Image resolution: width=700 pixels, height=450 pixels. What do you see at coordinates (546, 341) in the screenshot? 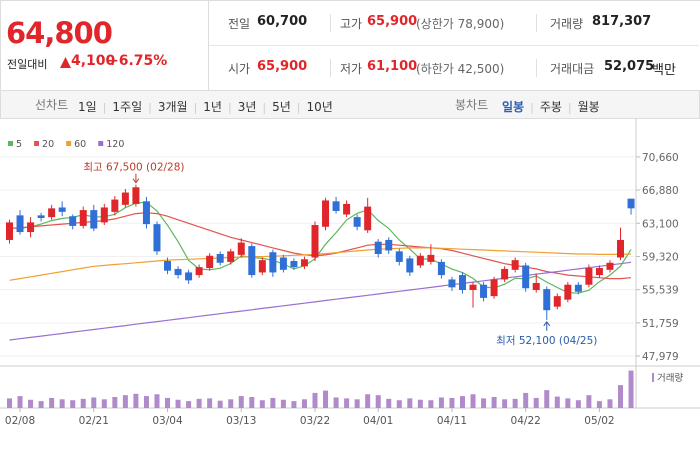
I see `low-annotation: 최저 52,100 (04/25)` at bounding box center [546, 341].